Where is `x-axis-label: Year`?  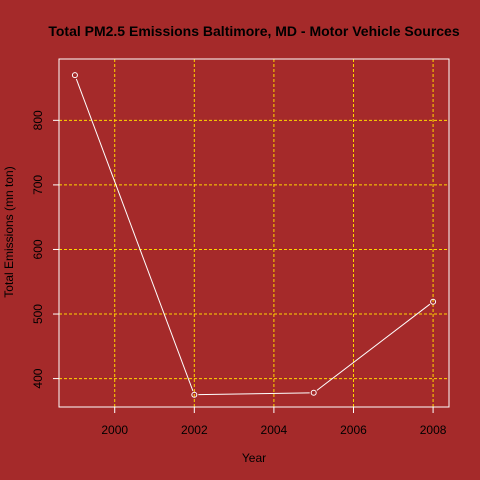
x-axis-label: Year is located at coordinates (254, 458).